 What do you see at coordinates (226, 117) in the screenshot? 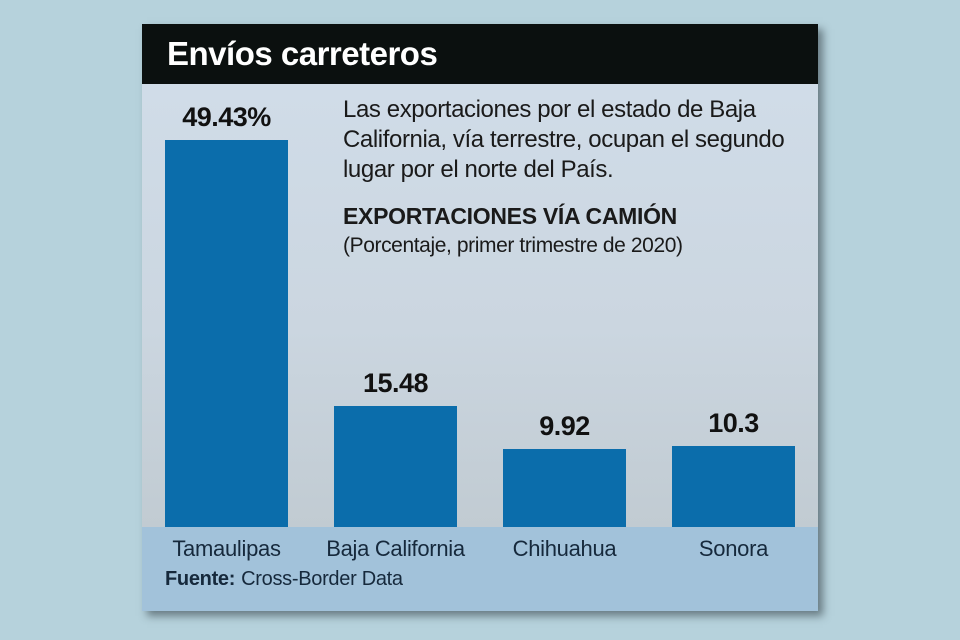
I see `value-label: 49.43%` at bounding box center [226, 117].